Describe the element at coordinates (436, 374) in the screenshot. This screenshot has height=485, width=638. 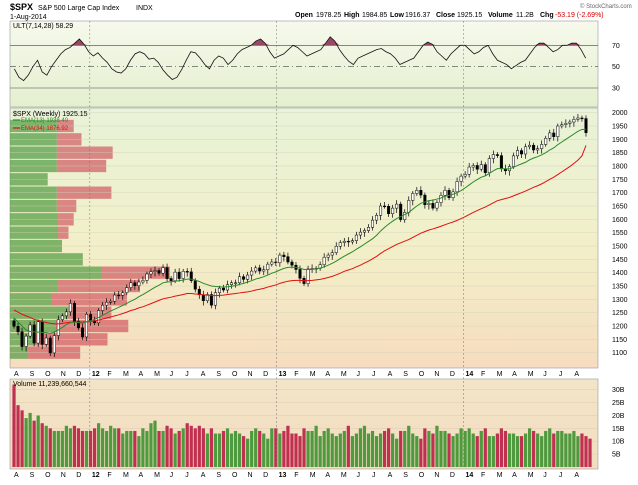
I see `x-label-top-27: N` at that location.